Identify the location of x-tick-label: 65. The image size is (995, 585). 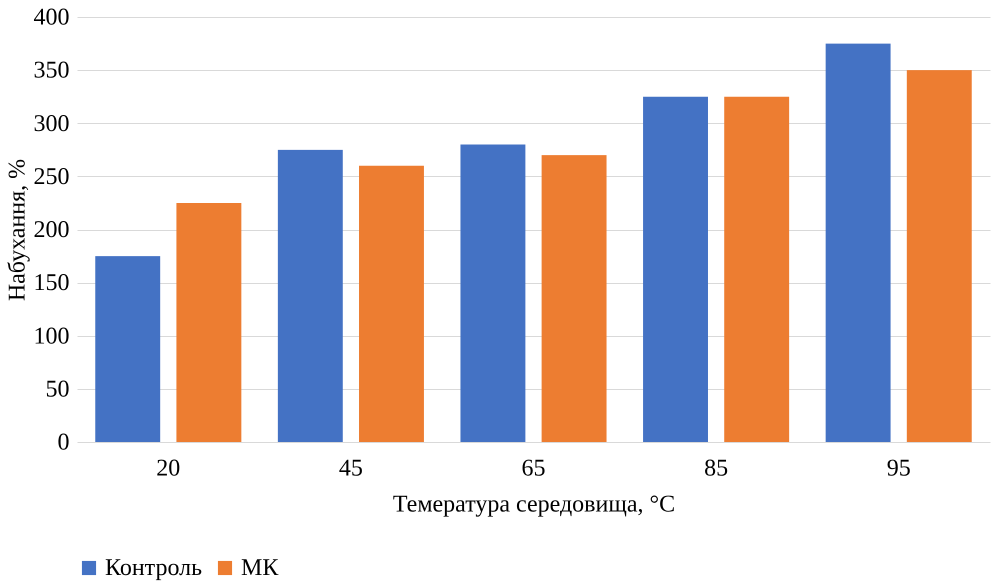
(534, 469).